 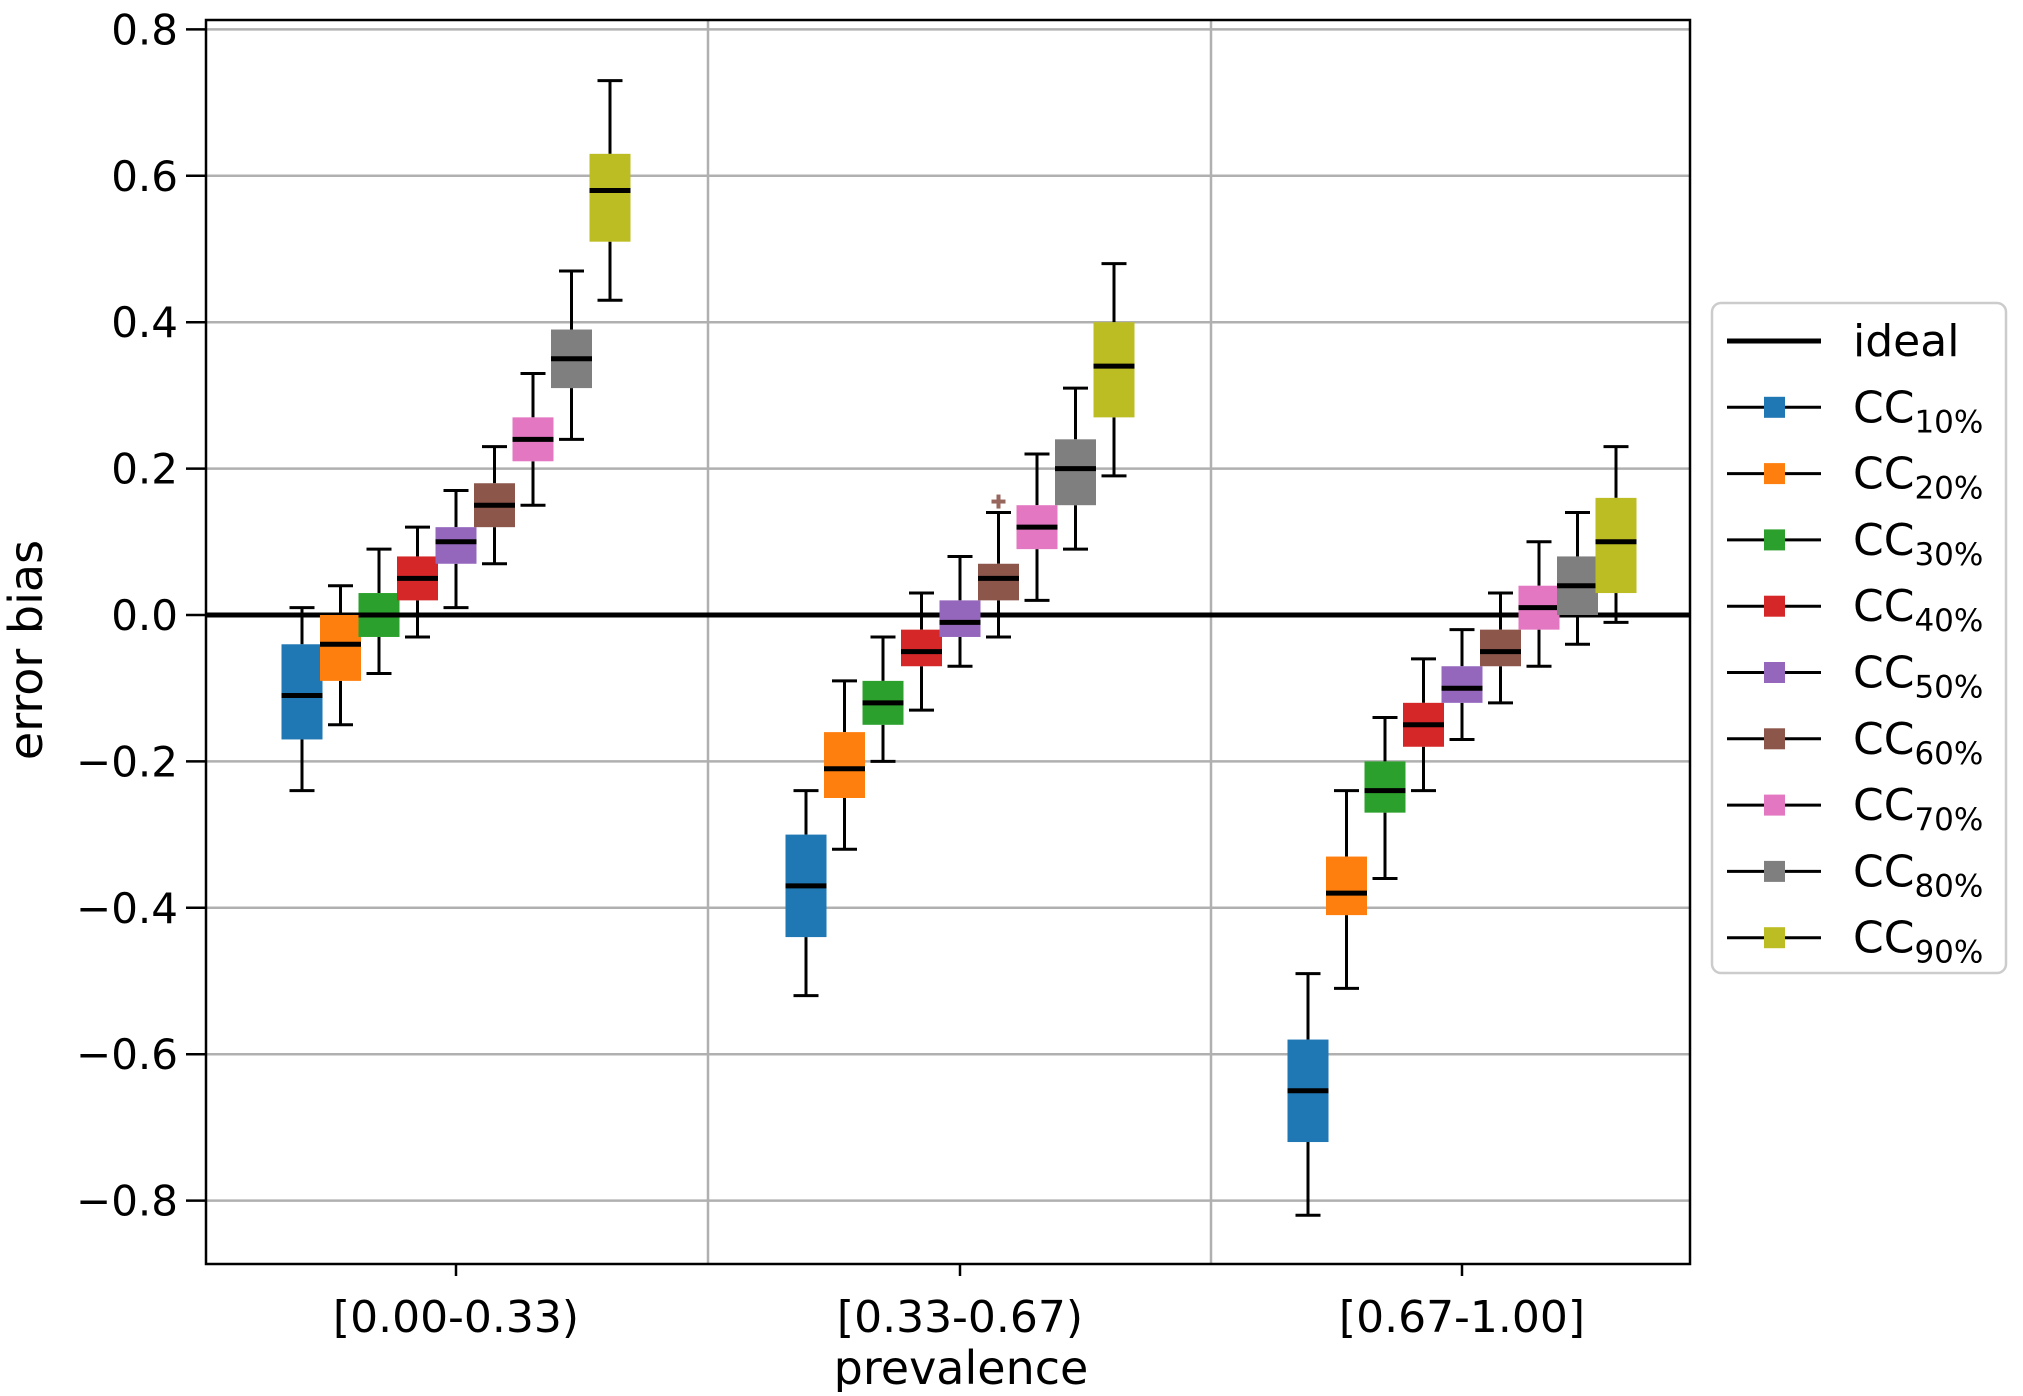 What do you see at coordinates (1918, 809) in the screenshot?
I see `legend-label-CC70pct: CC70%` at bounding box center [1918, 809].